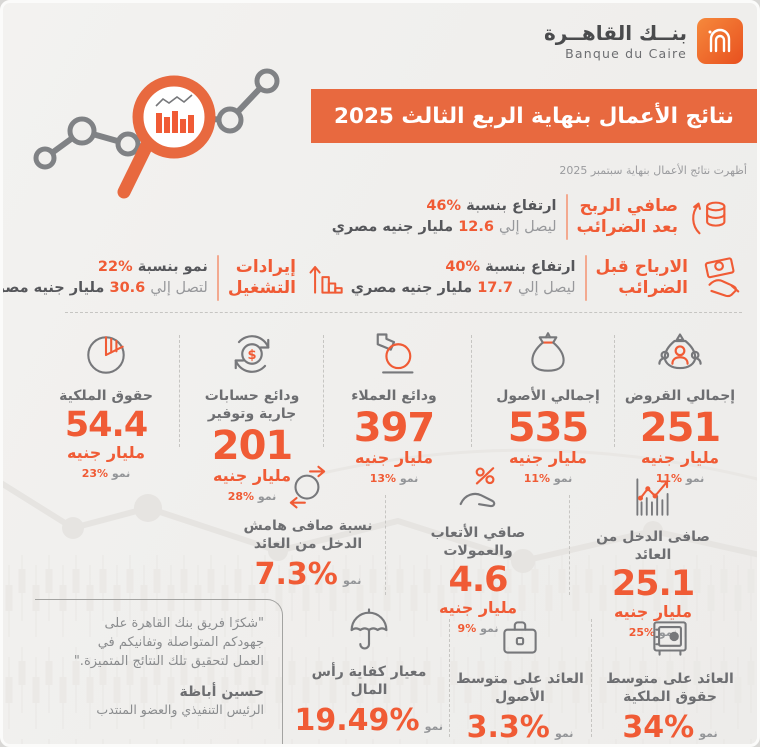 The image size is (760, 747). I want to click on highlight-title: إيرادات التشغيل, so click(261, 277).